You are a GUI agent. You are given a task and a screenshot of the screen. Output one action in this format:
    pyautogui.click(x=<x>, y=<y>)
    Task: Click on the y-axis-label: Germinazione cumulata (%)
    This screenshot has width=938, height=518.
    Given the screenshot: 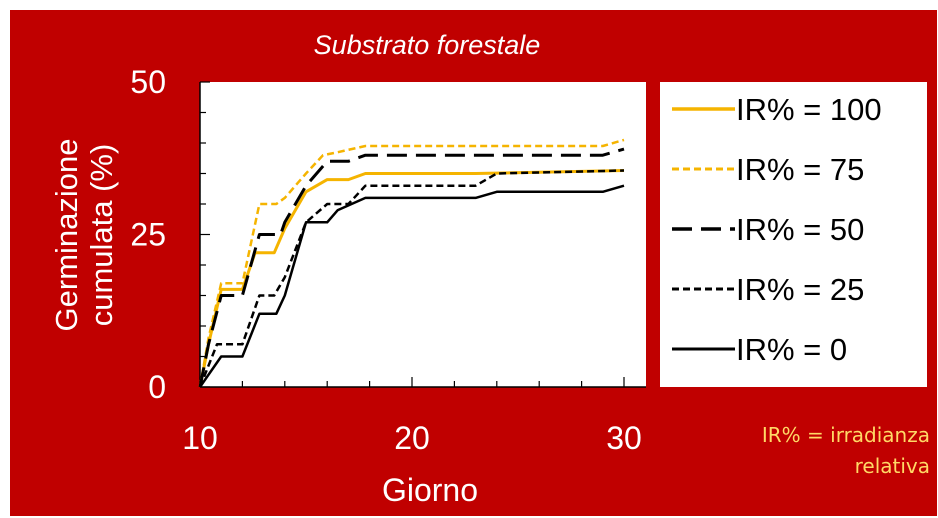 What is the action you would take?
    pyautogui.click(x=84, y=235)
    